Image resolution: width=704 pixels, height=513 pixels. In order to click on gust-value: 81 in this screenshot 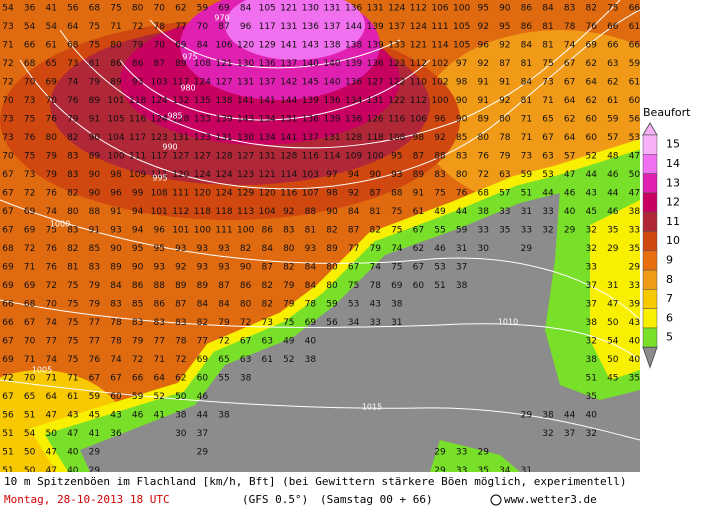, I will do `click(526, 101)`.